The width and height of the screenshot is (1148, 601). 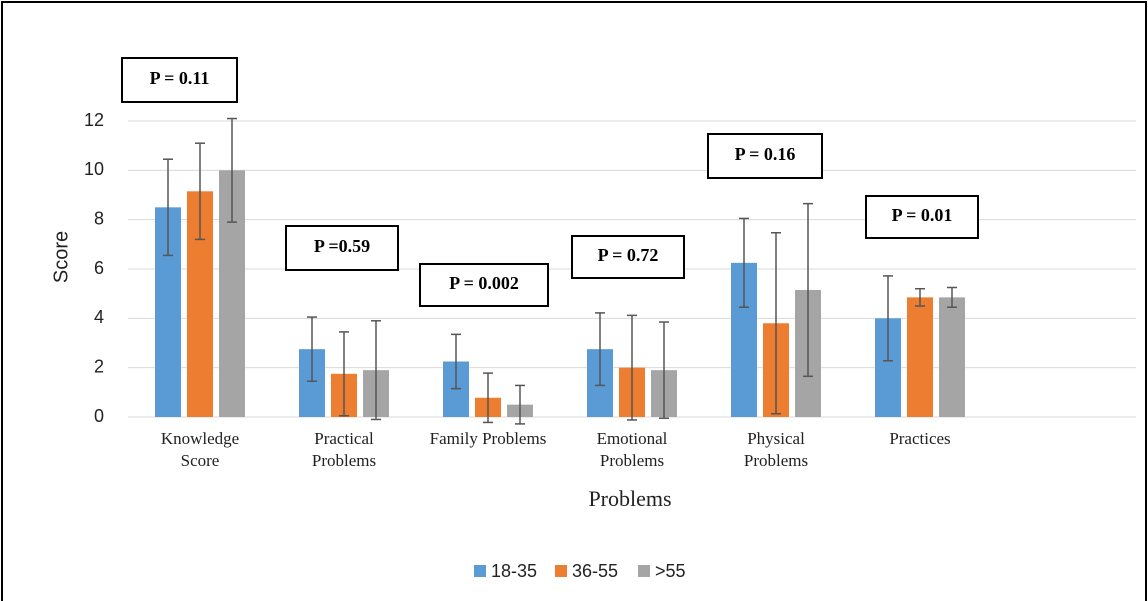 I want to click on legend-label: >55, so click(x=670, y=571).